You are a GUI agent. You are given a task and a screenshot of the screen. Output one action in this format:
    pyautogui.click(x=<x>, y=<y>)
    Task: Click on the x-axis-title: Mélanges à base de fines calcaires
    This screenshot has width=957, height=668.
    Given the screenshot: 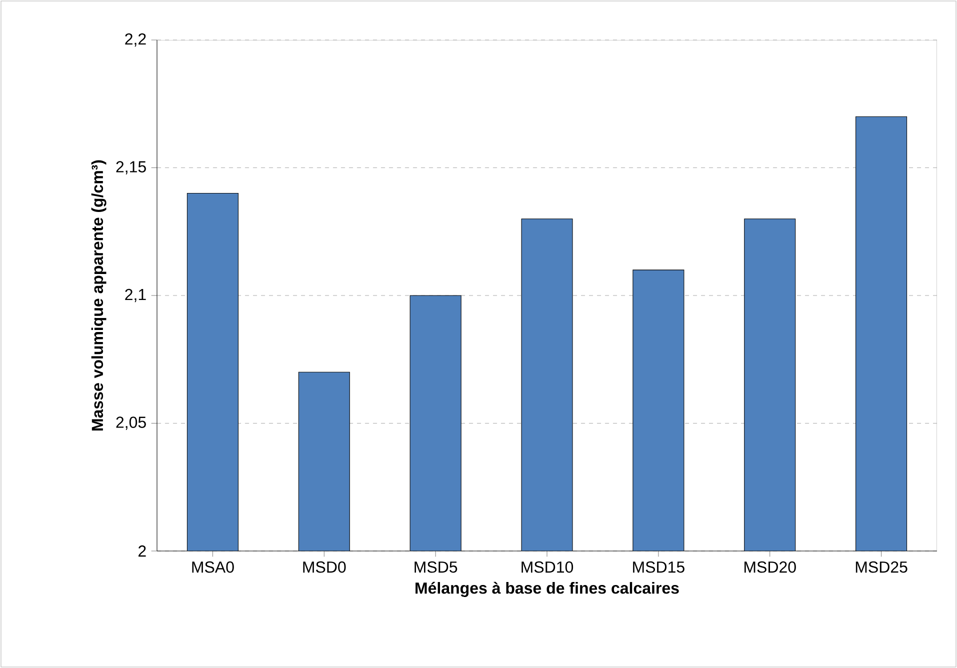 What is the action you would take?
    pyautogui.click(x=547, y=590)
    